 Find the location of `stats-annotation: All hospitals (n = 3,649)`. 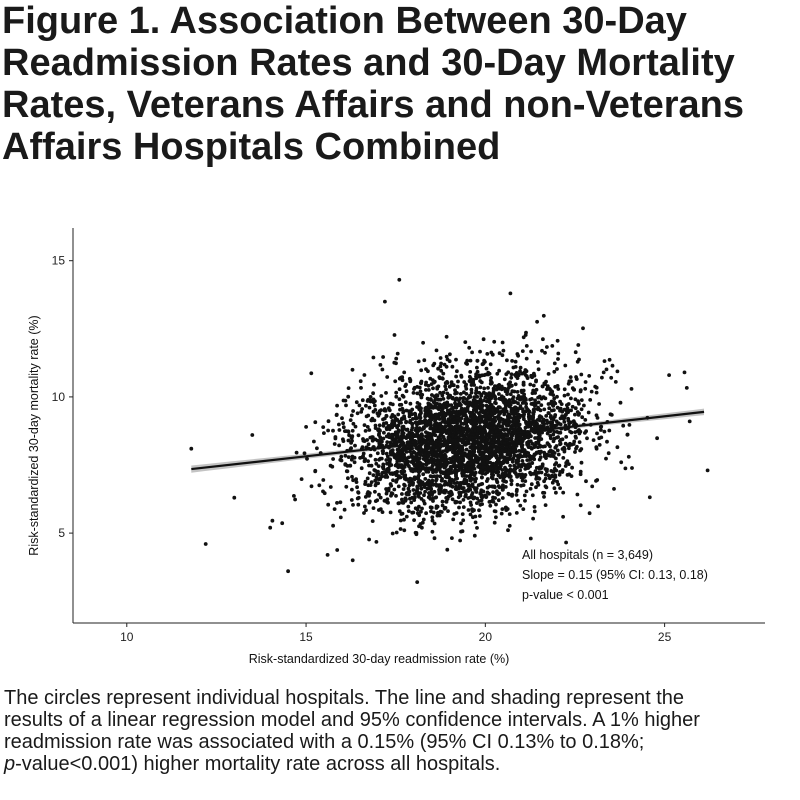

stats-annotation: All hospitals (n = 3,649) is located at coordinates (587, 555).